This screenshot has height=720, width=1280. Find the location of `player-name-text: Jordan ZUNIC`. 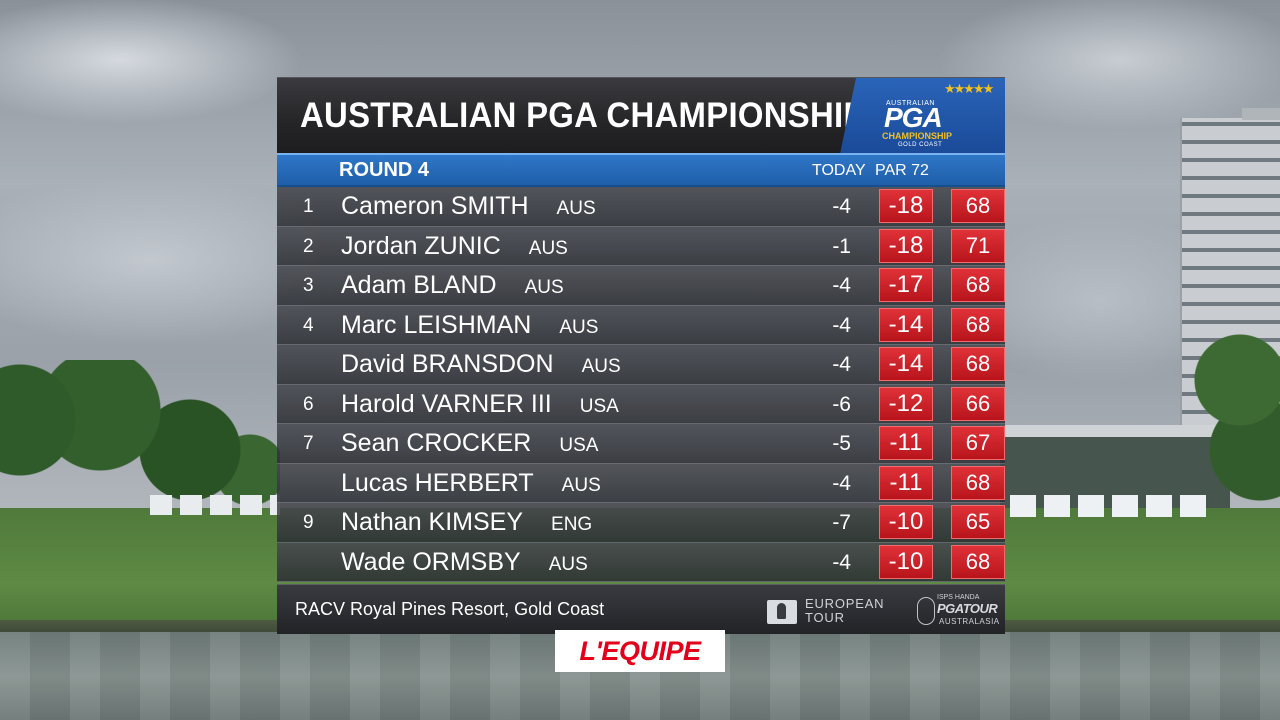

player-name-text: Jordan ZUNIC is located at coordinates (421, 245).